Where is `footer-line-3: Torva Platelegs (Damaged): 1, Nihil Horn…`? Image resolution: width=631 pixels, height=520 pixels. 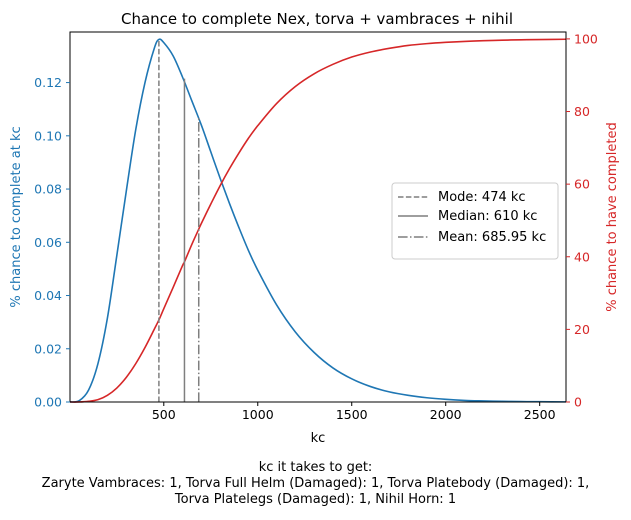 footer-line-3: Torva Platelegs (Damaged): 1, Nihil Horn… is located at coordinates (315, 499).